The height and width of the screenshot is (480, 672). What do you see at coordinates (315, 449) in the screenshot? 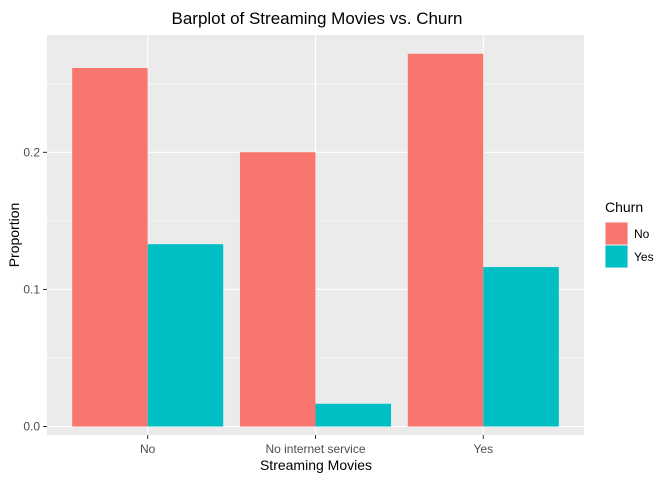
I see `x-tick-label: No internet service` at bounding box center [315, 449].